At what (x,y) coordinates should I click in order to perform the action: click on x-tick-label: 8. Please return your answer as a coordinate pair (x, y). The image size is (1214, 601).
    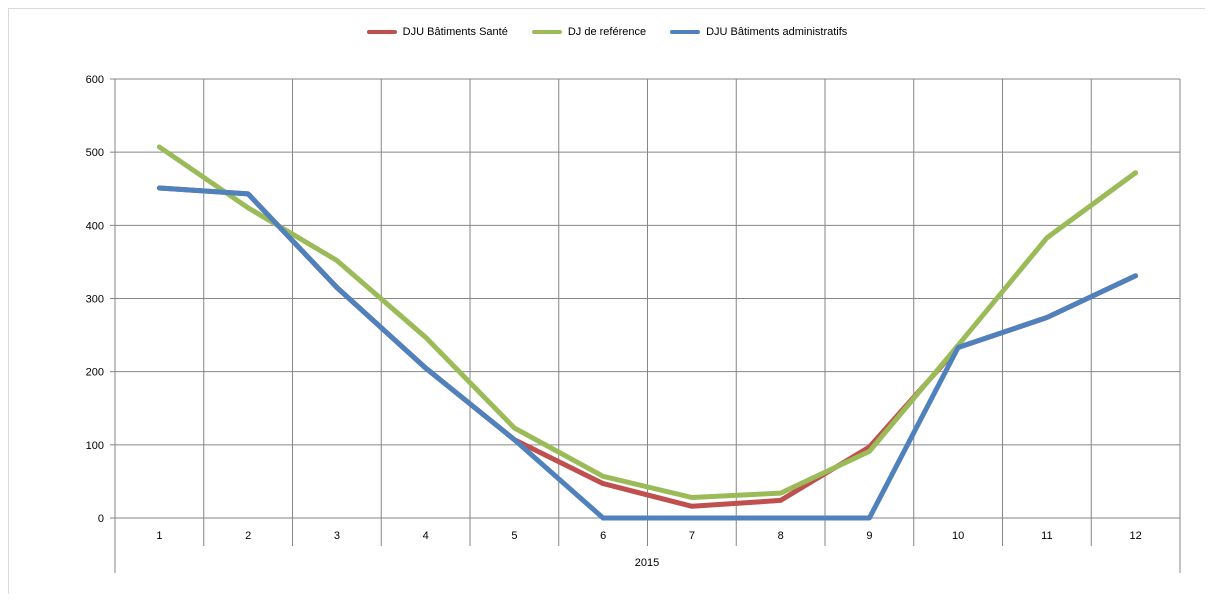
    Looking at the image, I should click on (781, 536).